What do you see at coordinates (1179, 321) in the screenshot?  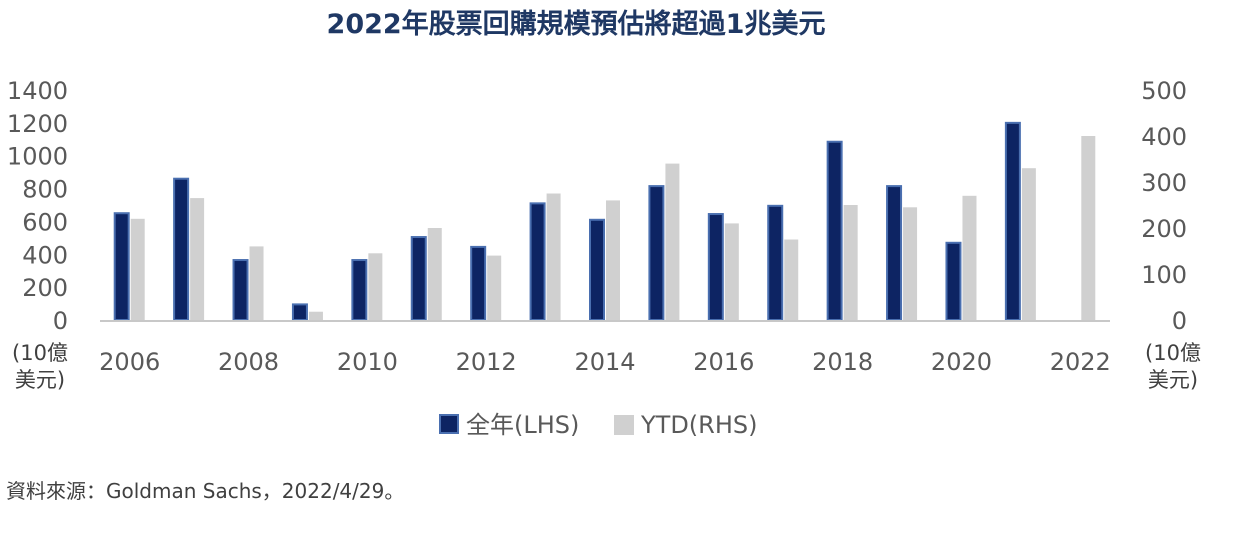 I see `right-tick-label: 0` at bounding box center [1179, 321].